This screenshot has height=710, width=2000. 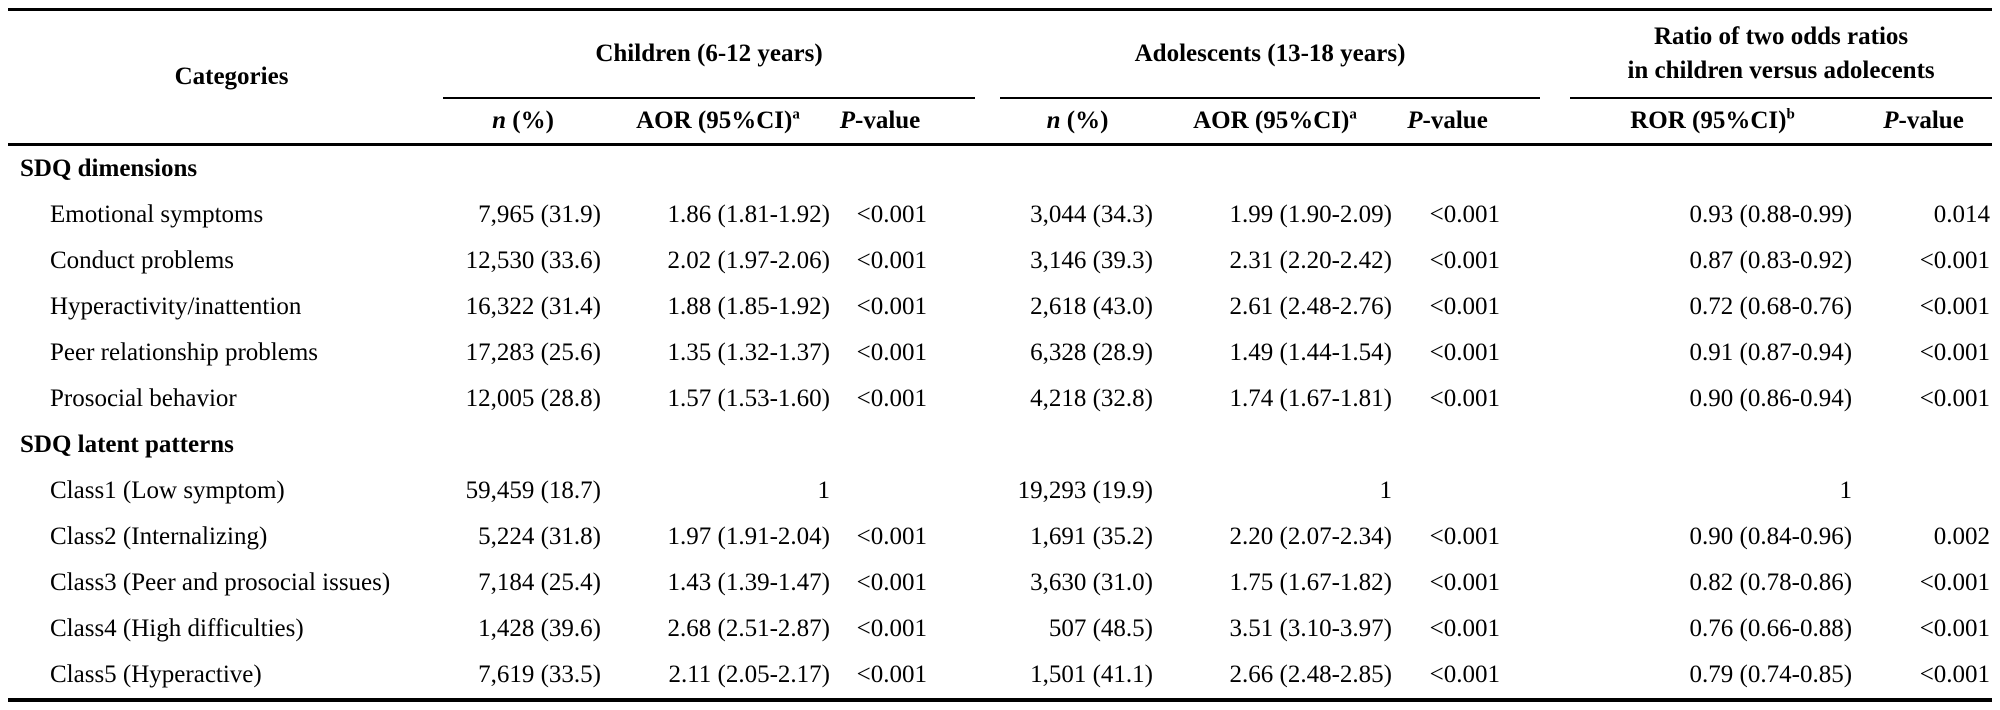 I want to click on cell-ror: 0.87 (0.83-0.92), so click(x=1771, y=260).